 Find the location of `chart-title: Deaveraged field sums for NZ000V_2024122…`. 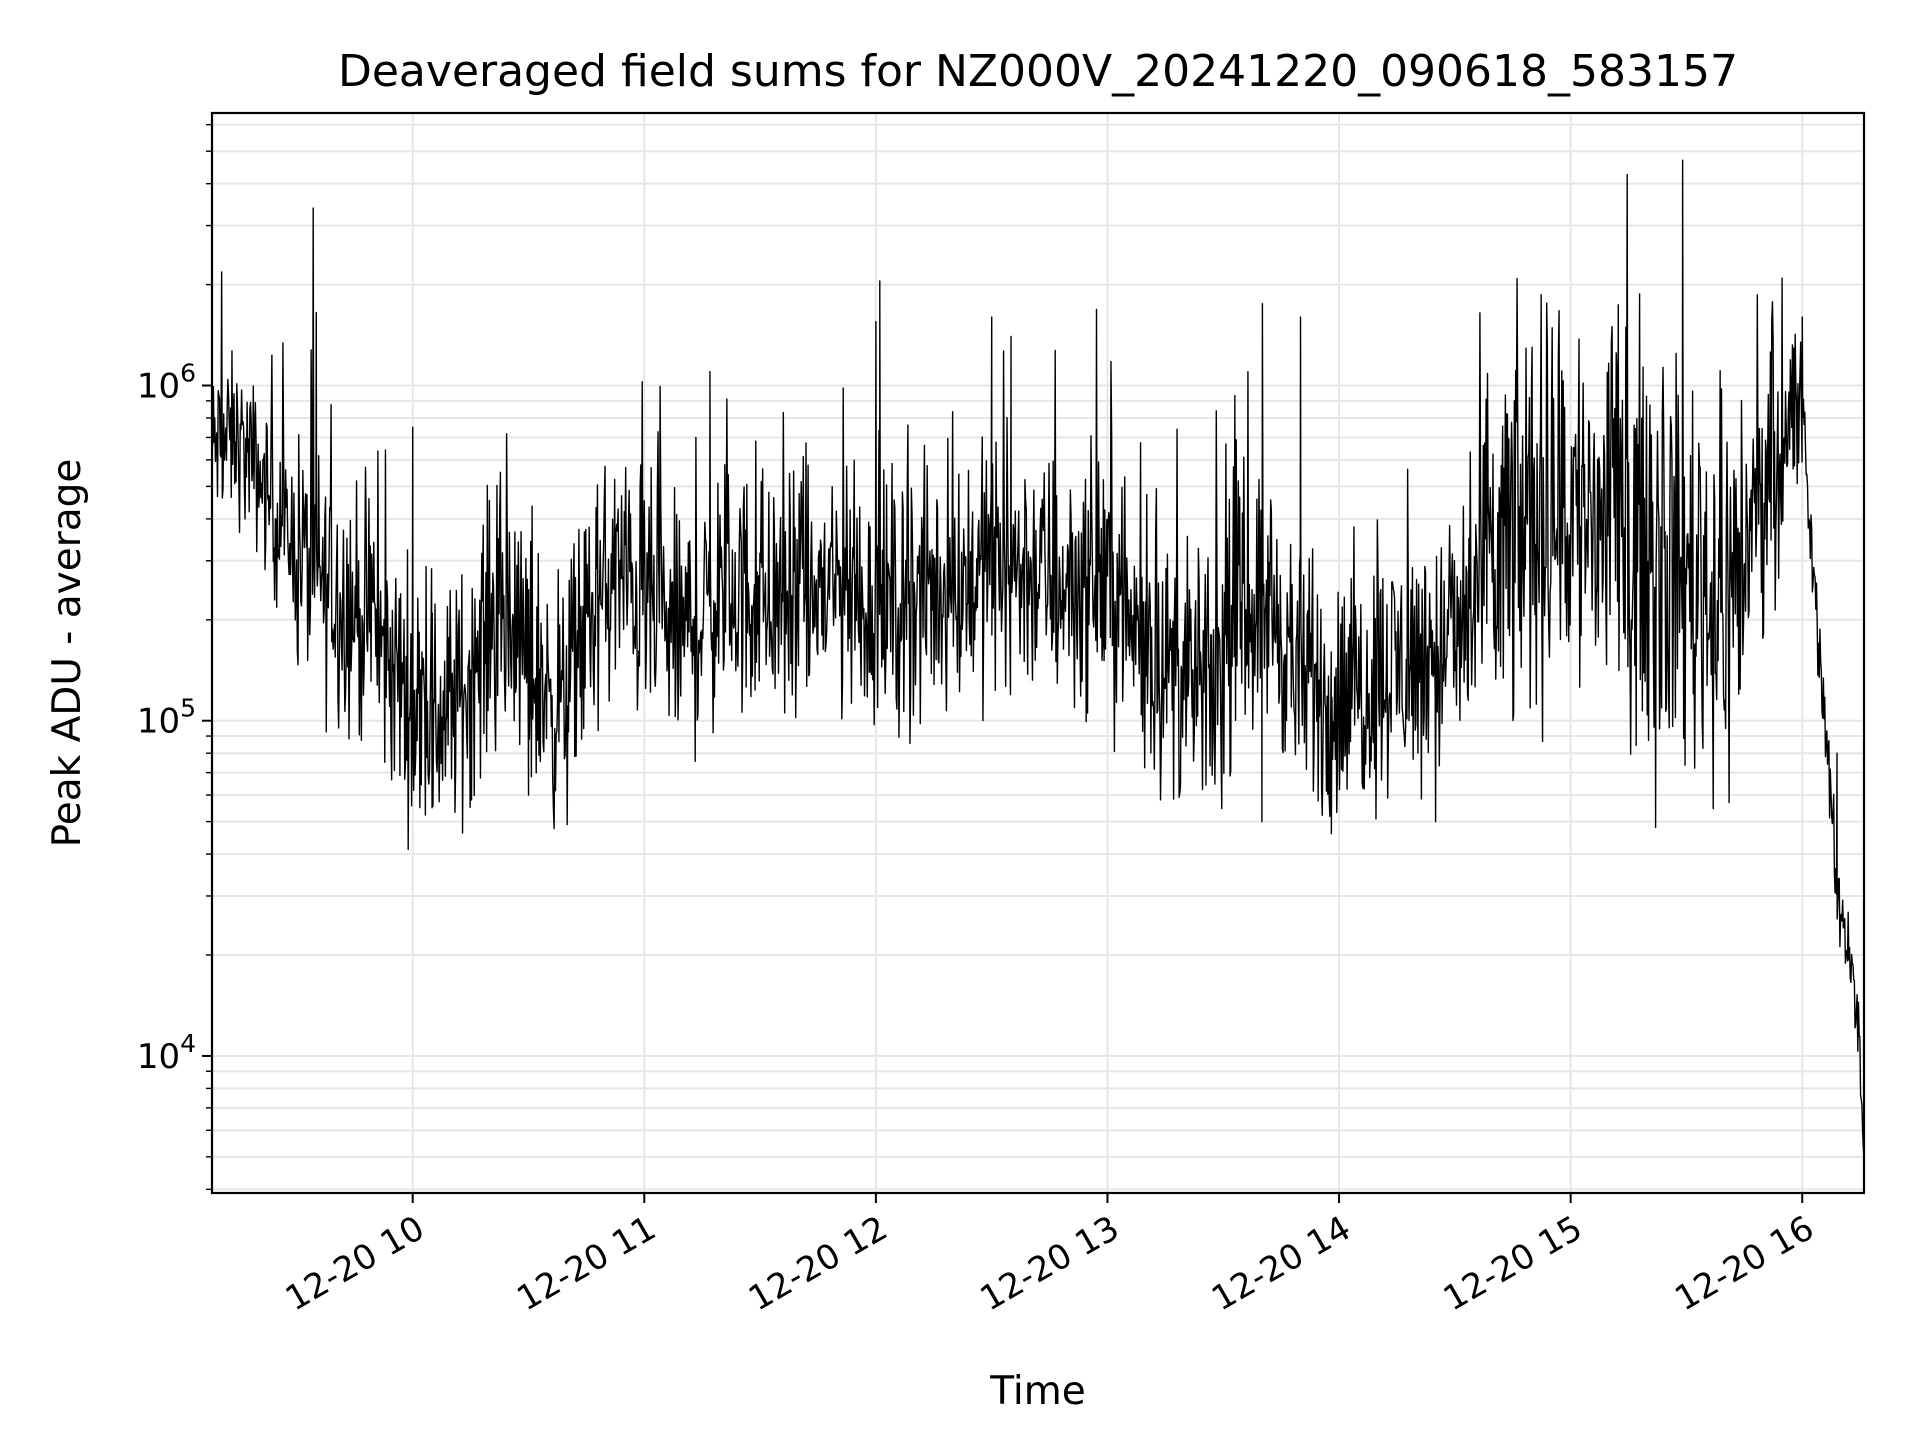

chart-title: Deaveraged field sums for NZ000V_2024122… is located at coordinates (1038, 71).